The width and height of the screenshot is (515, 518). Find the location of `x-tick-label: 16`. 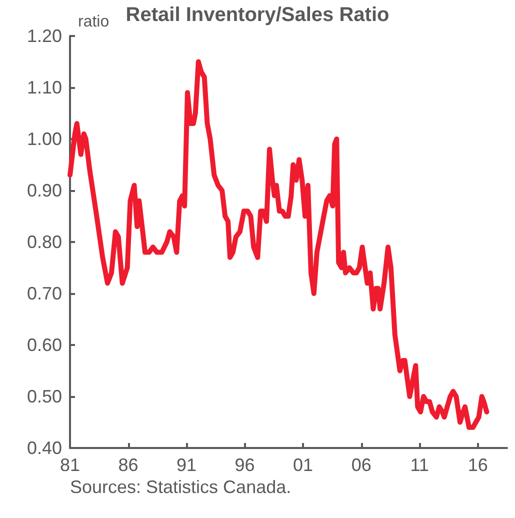

x-tick-label: 16 is located at coordinates (478, 465).